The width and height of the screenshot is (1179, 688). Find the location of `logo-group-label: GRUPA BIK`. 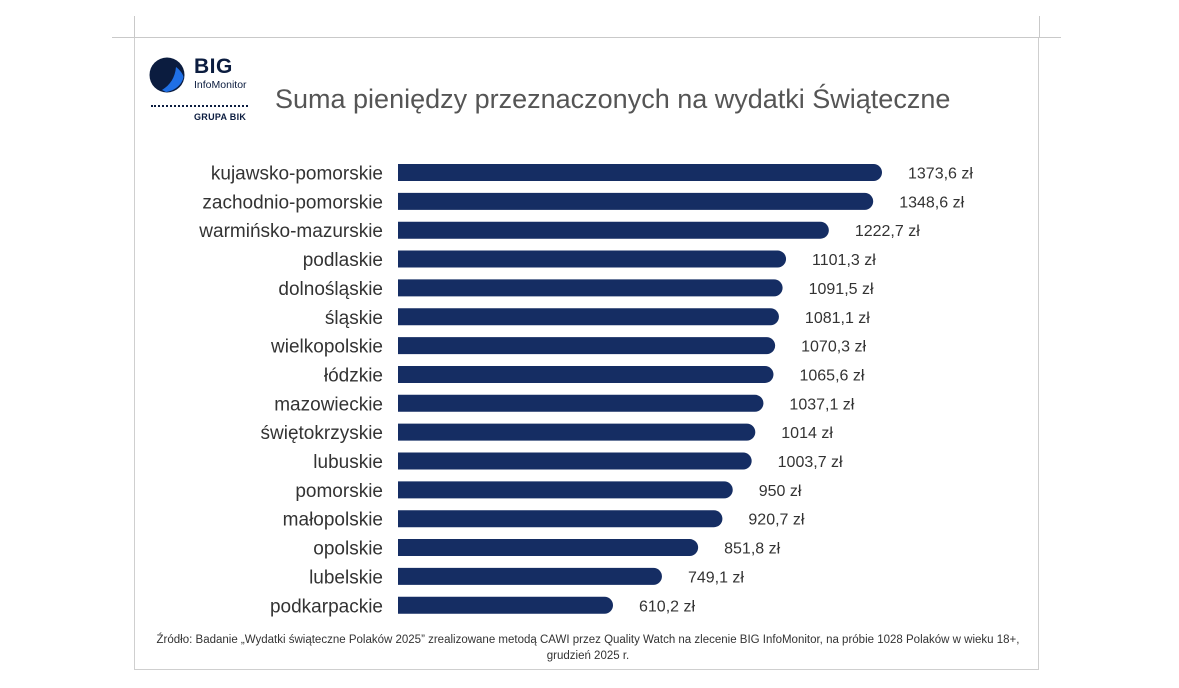

logo-group-label: GRUPA BIK is located at coordinates (220, 117).